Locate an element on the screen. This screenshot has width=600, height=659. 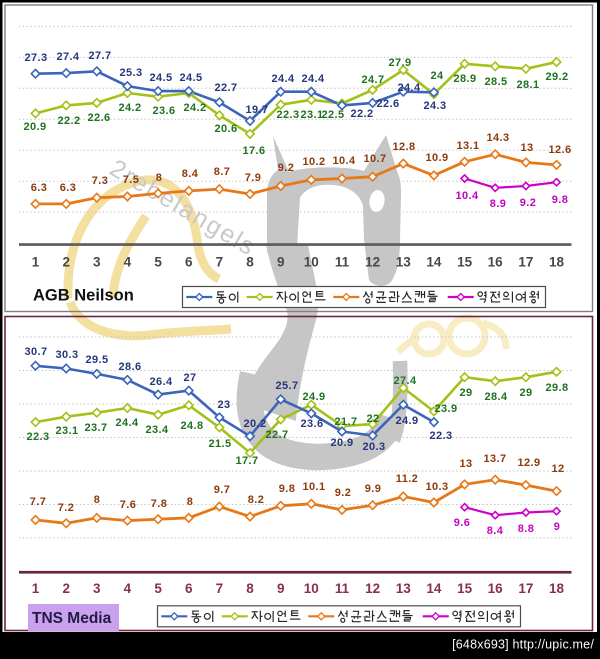
svg-text: 7 is located at coordinates (220, 262).